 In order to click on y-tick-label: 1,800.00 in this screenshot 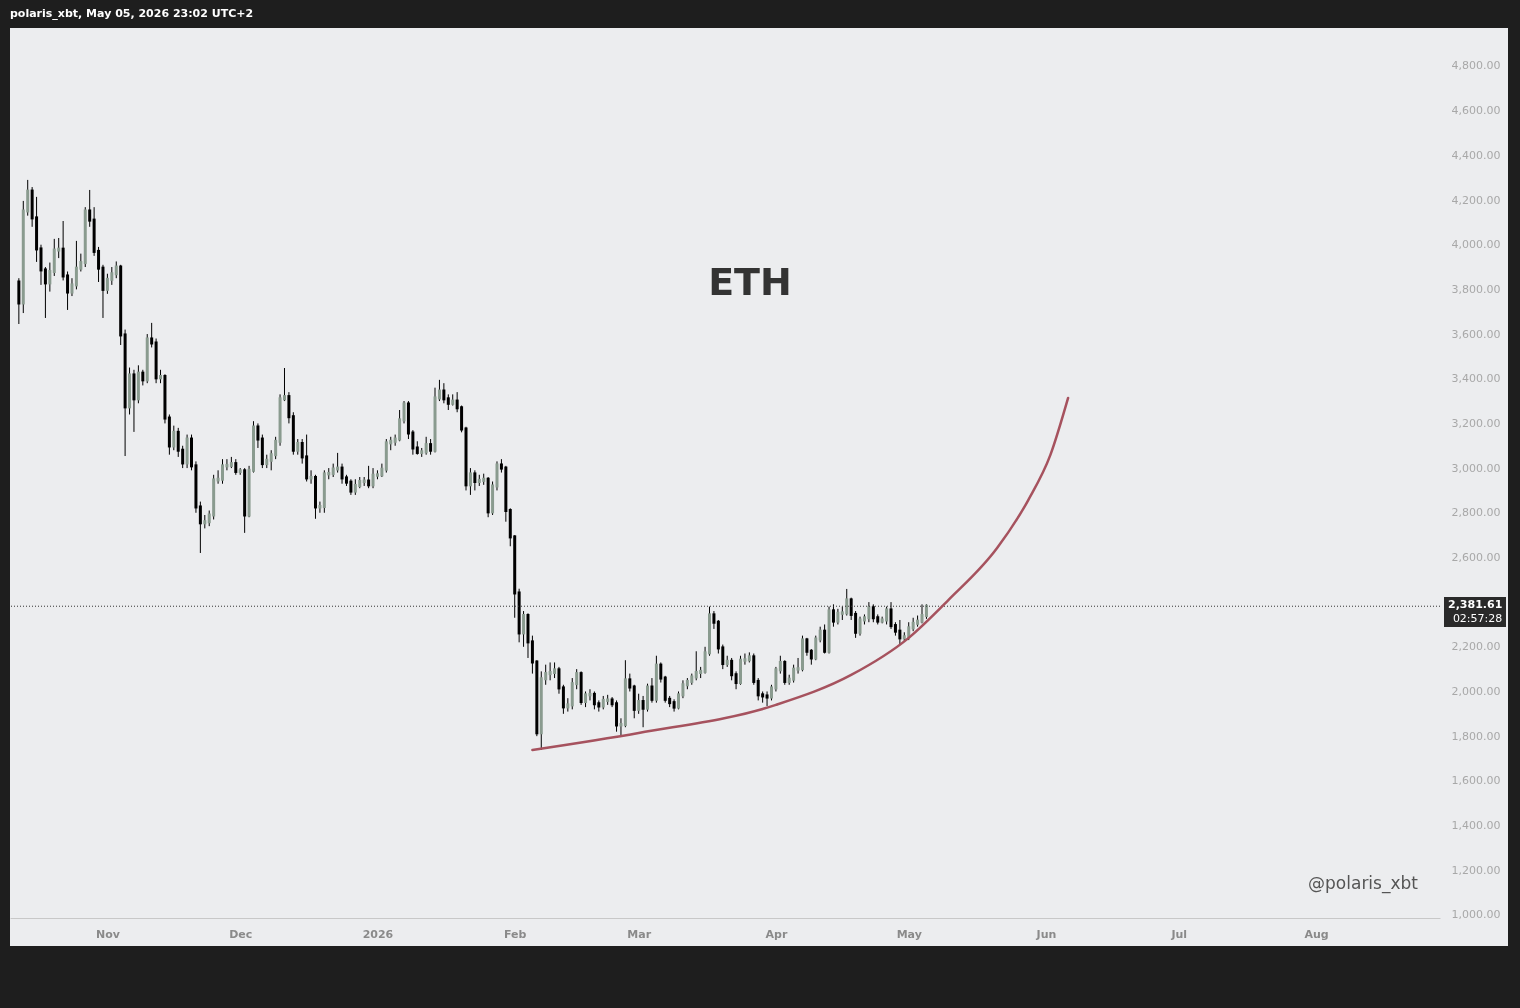, I will do `click(1476, 736)`.